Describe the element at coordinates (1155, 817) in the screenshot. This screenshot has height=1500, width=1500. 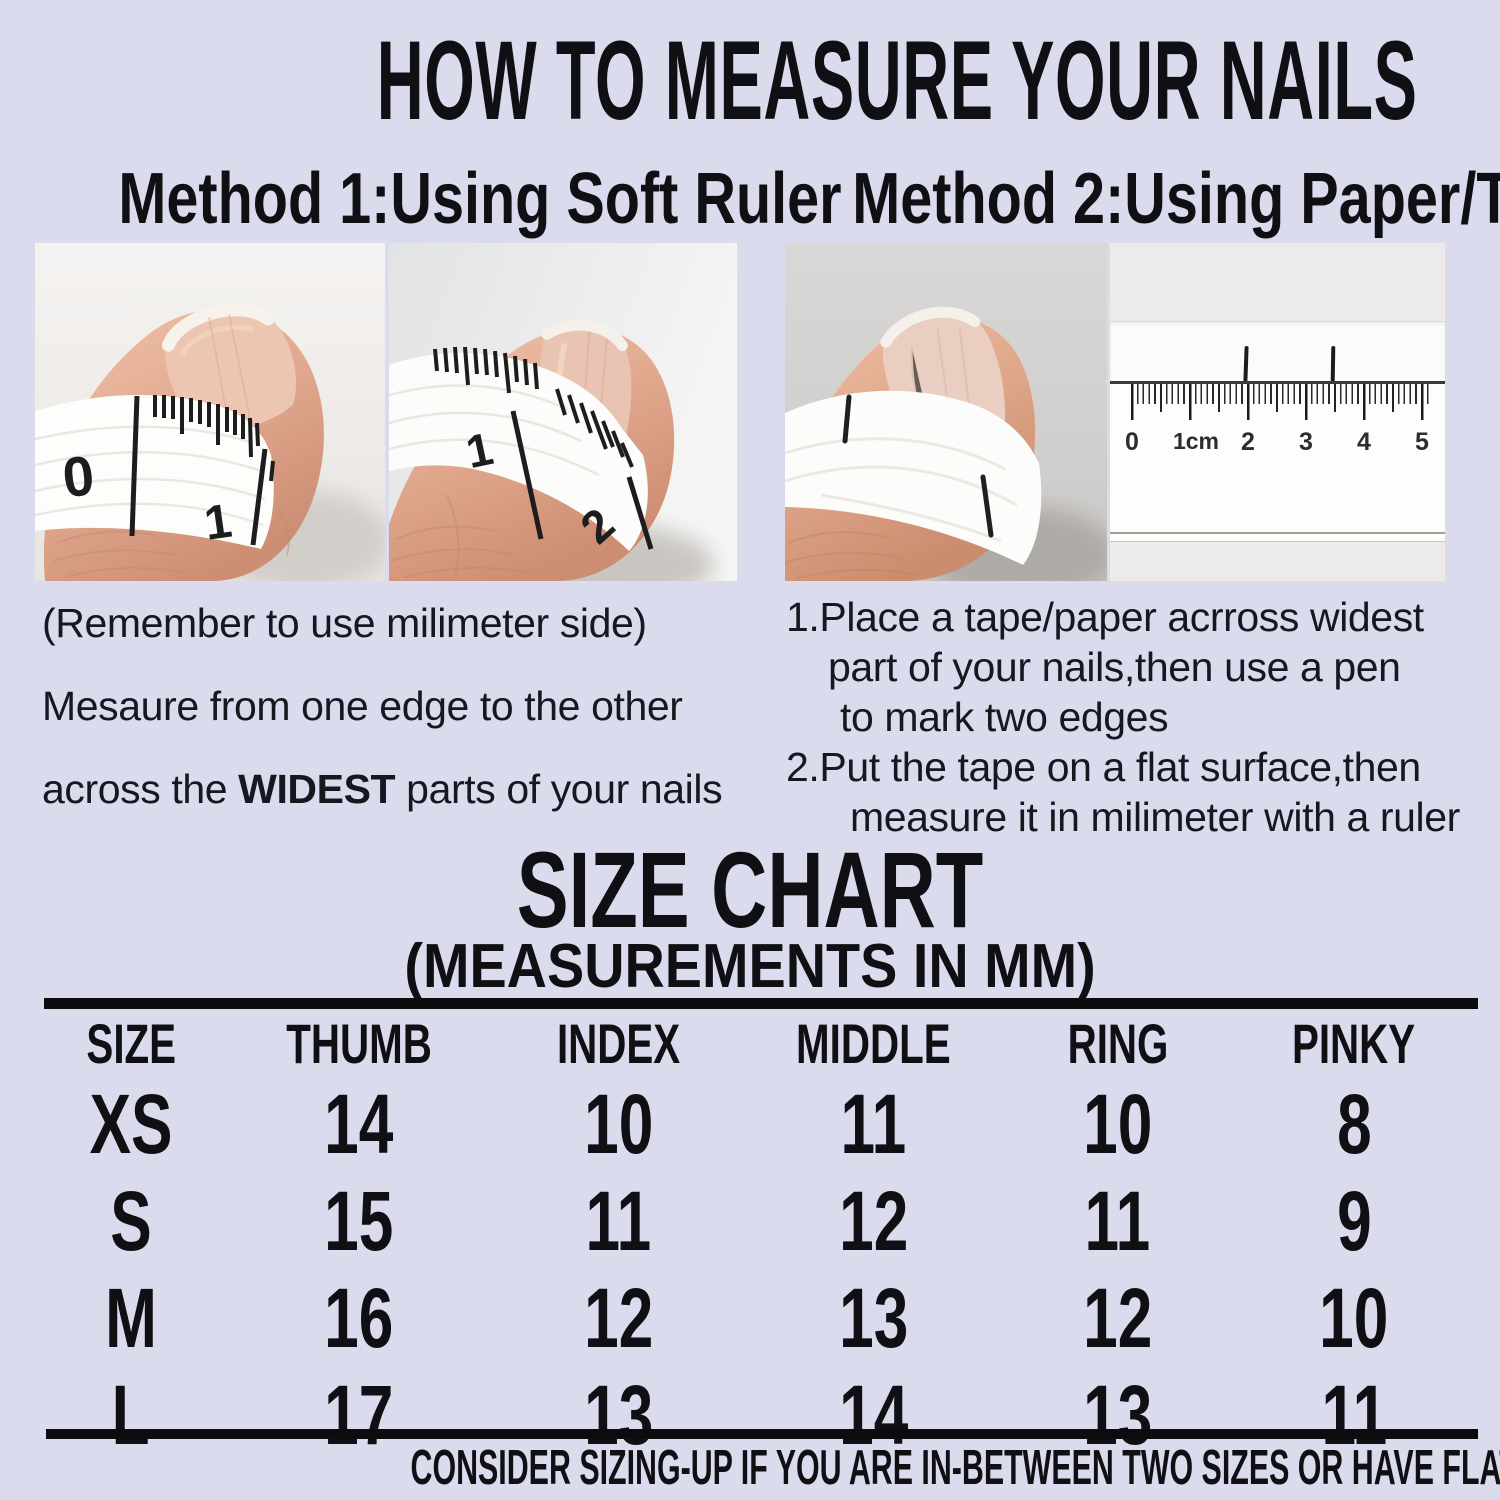
I see `method2-step2-line2: measure it in milimeter with a ruler` at that location.